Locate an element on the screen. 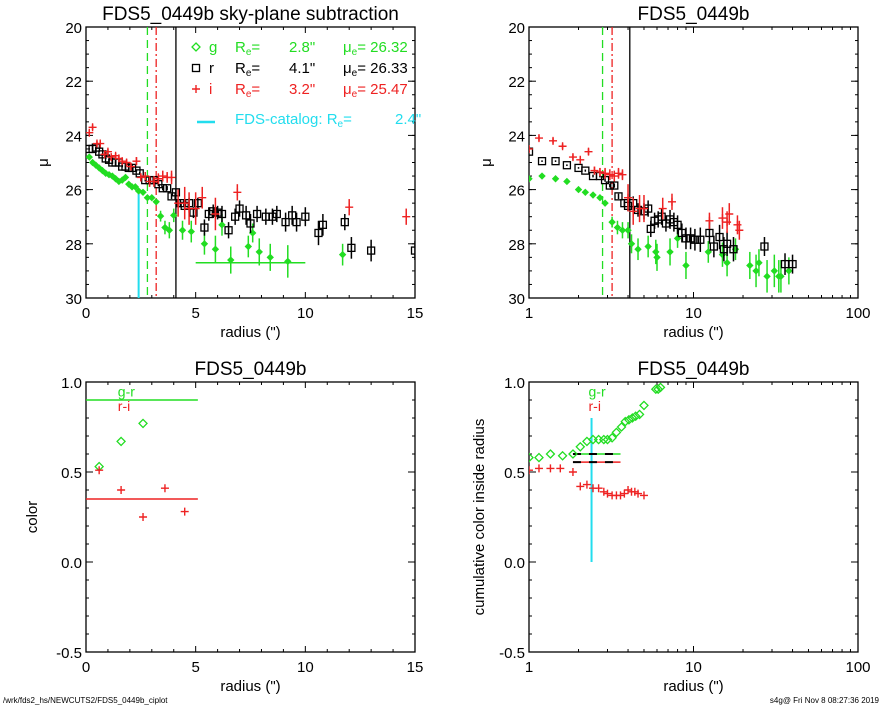  y-tick-label: 24 is located at coordinates (516, 136).